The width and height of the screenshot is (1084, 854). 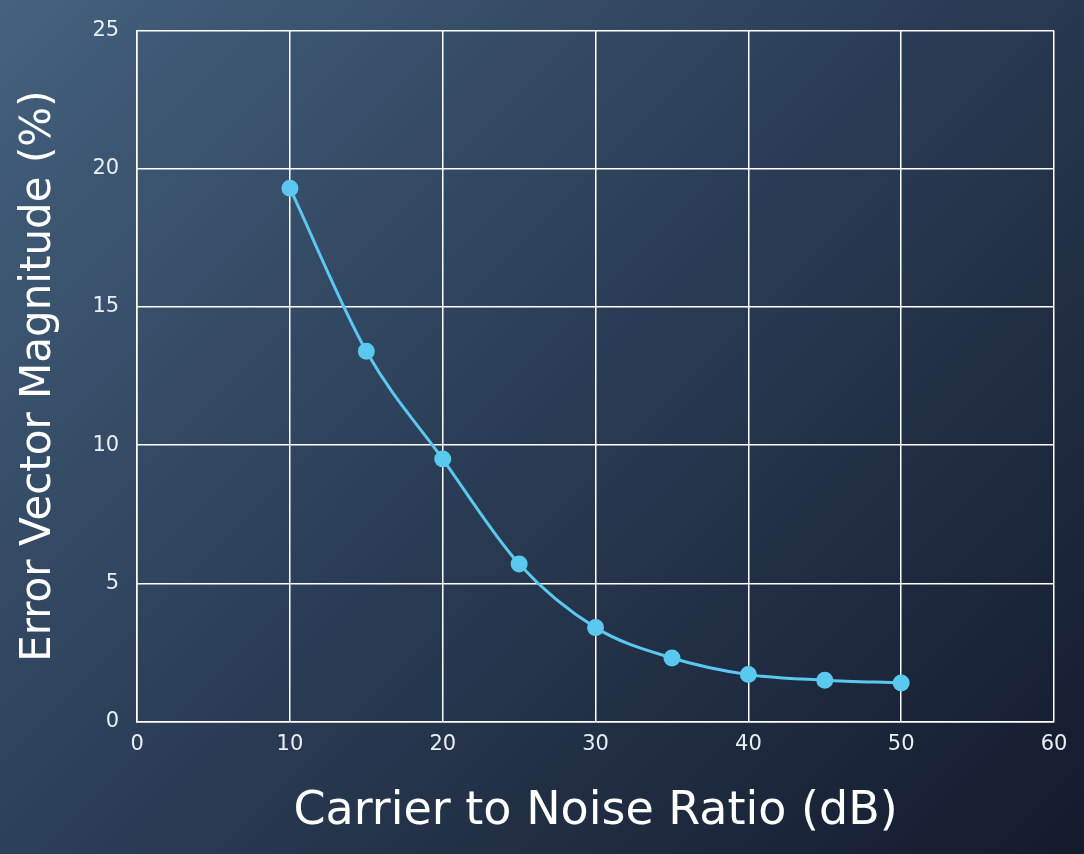 What do you see at coordinates (595, 742) in the screenshot?
I see `x-tick-label: 30` at bounding box center [595, 742].